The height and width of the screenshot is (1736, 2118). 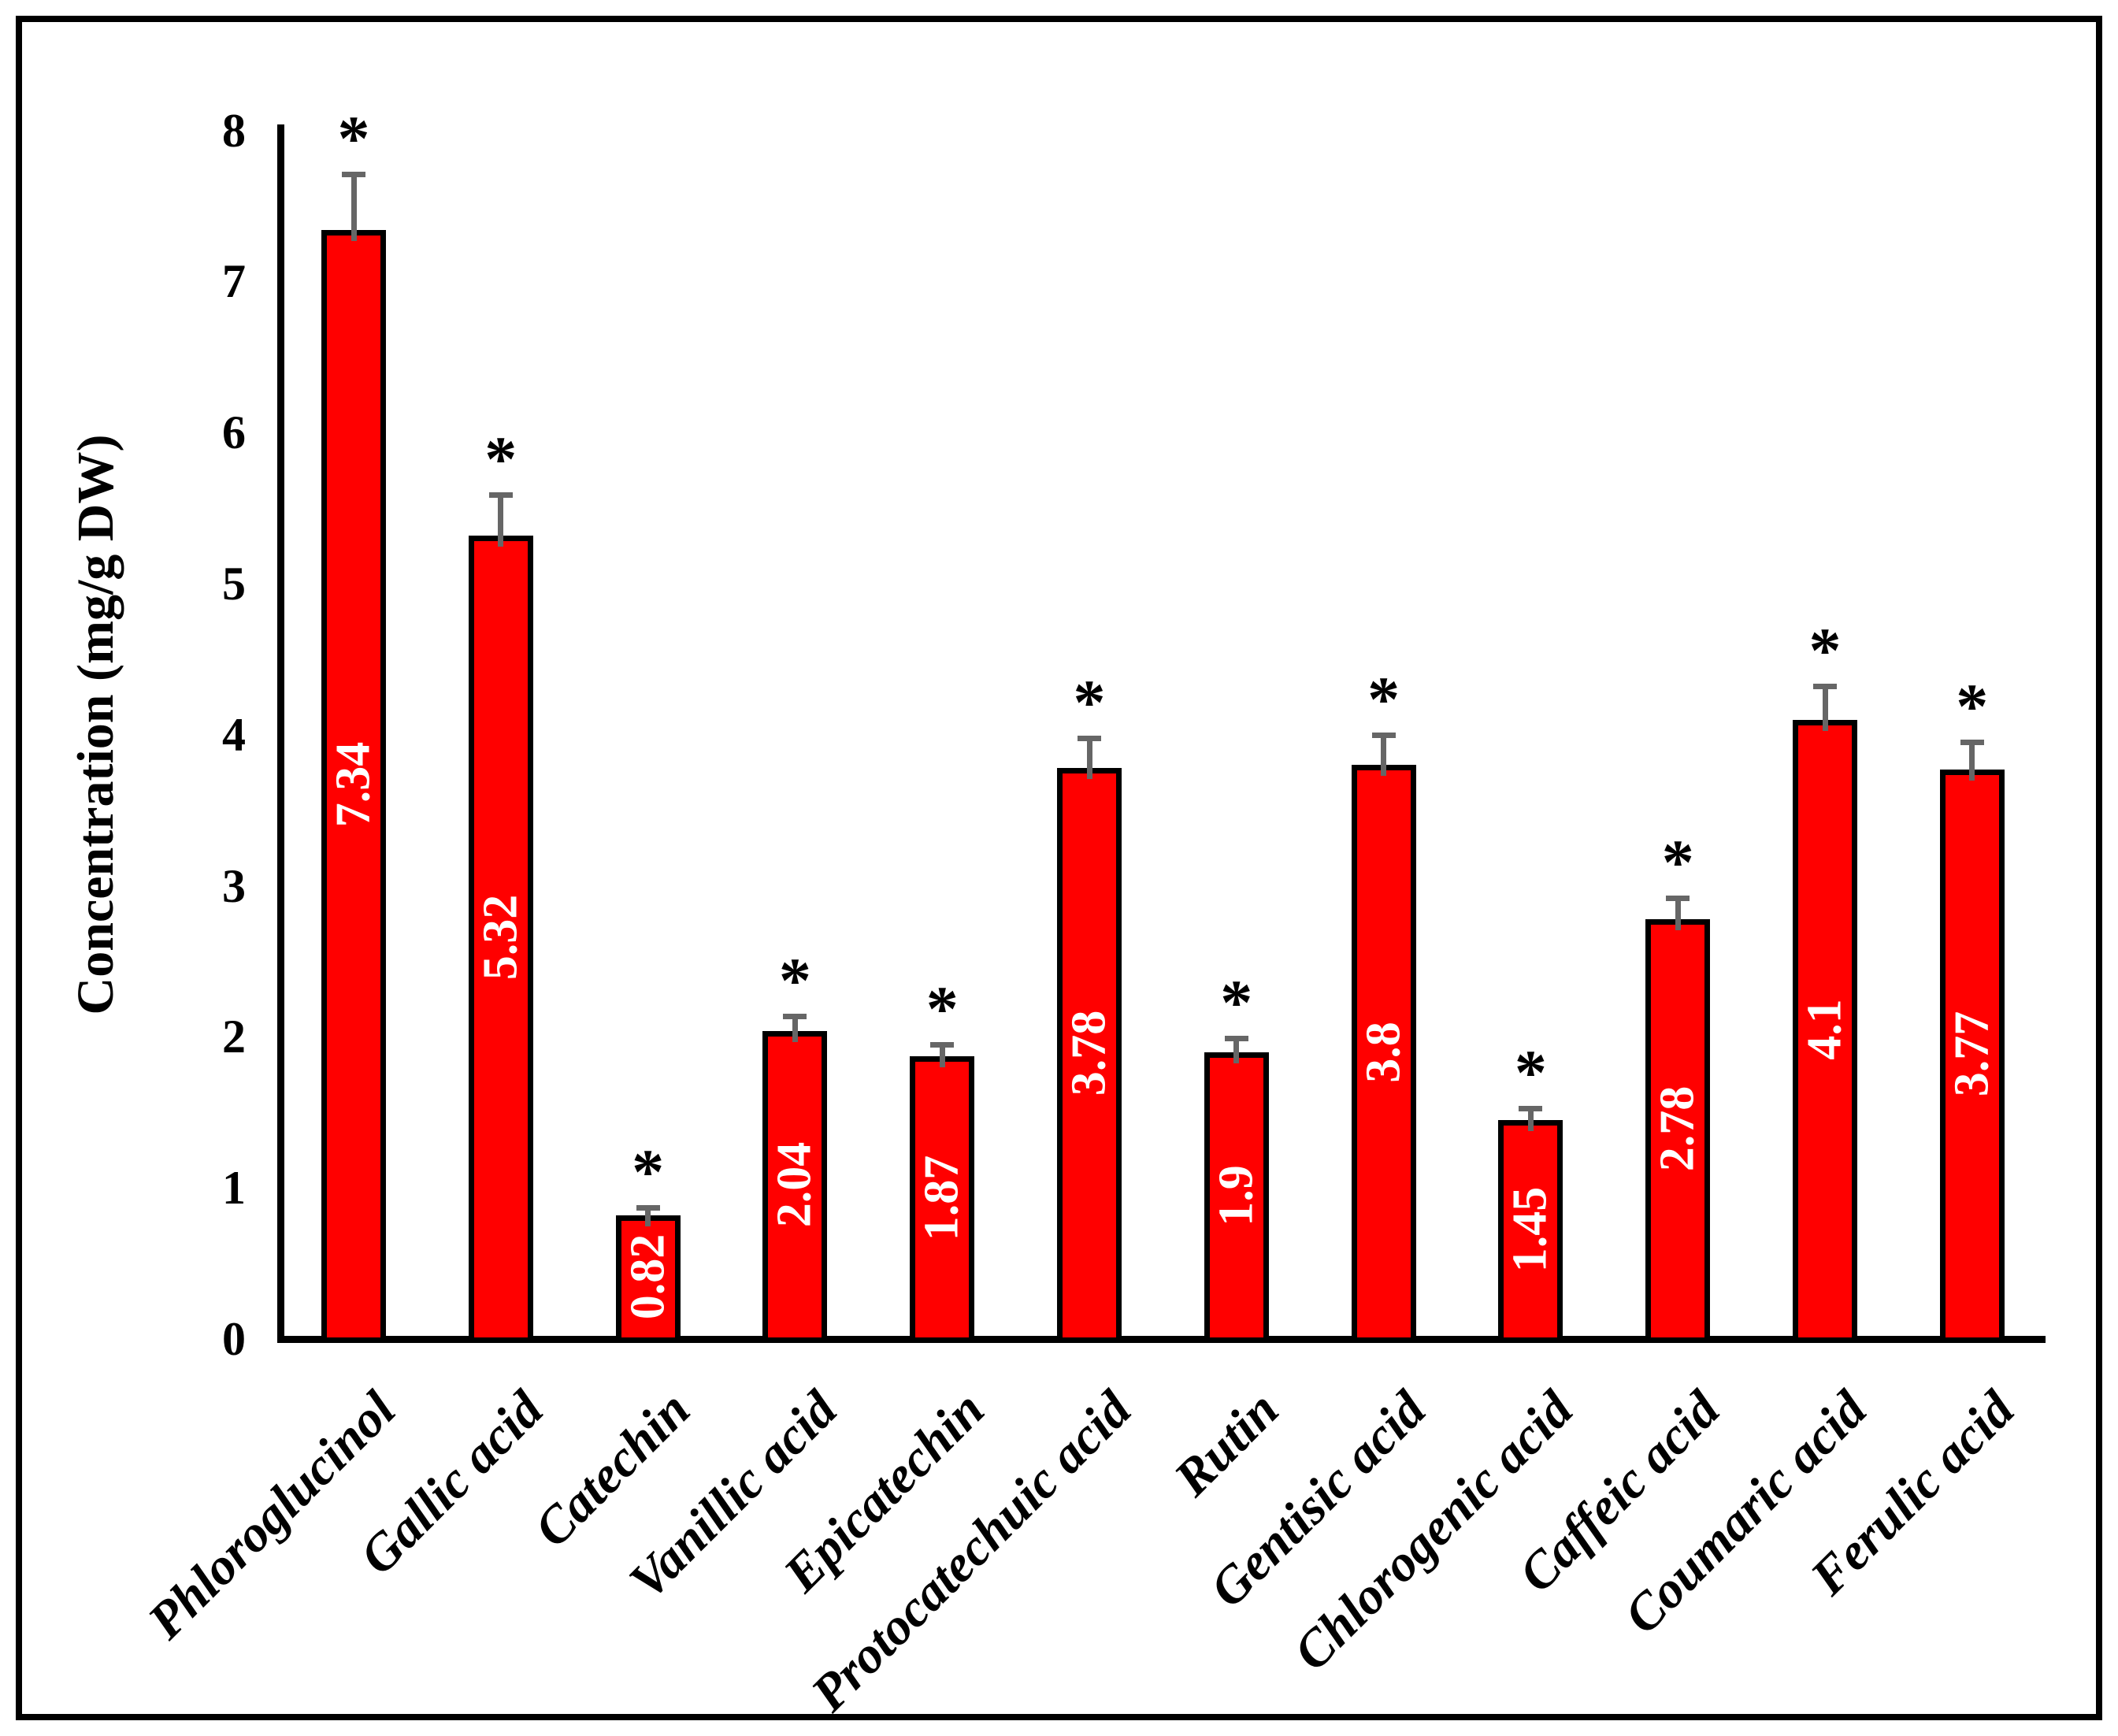 I want to click on bar-value-label: 1.87, so click(x=942, y=1198).